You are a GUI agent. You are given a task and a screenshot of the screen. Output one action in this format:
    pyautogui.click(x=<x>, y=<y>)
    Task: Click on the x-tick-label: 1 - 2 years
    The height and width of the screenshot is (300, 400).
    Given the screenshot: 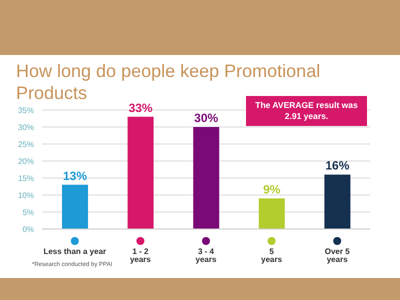 What is the action you would take?
    pyautogui.click(x=141, y=255)
    